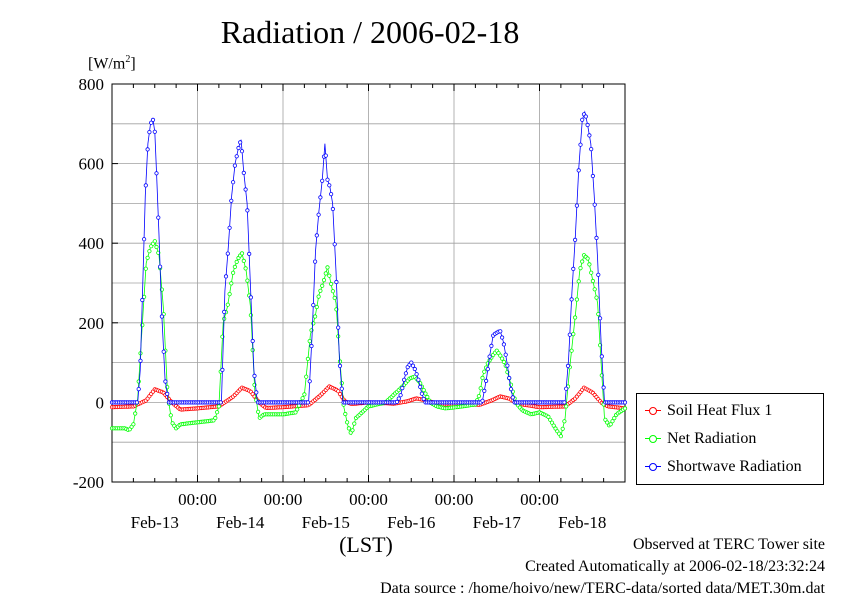 The image size is (842, 598). What do you see at coordinates (240, 522) in the screenshot?
I see `x-day-label: Feb-14` at bounding box center [240, 522].